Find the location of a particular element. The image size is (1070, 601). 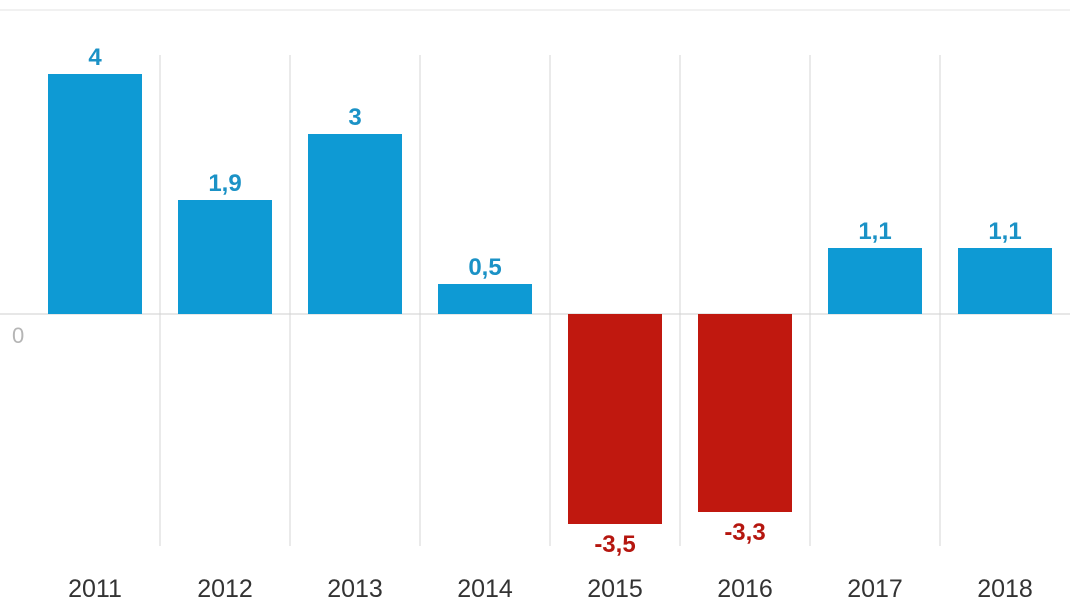

bar-2015 is located at coordinates (615, 419).